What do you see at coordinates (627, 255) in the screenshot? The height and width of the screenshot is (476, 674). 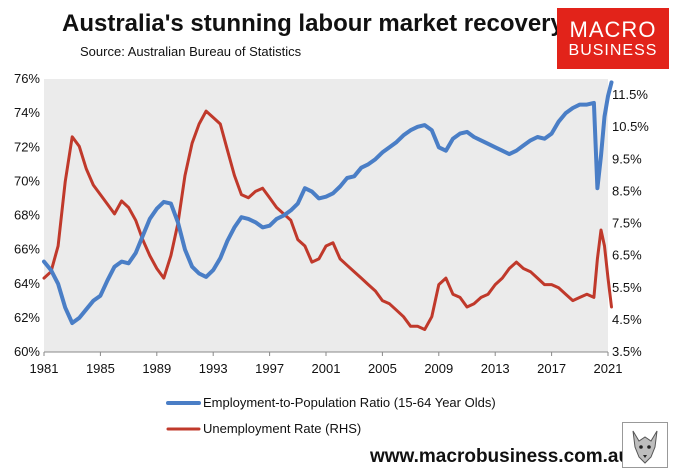 I see `y-right-tick-label: 6.5%` at bounding box center [627, 255].